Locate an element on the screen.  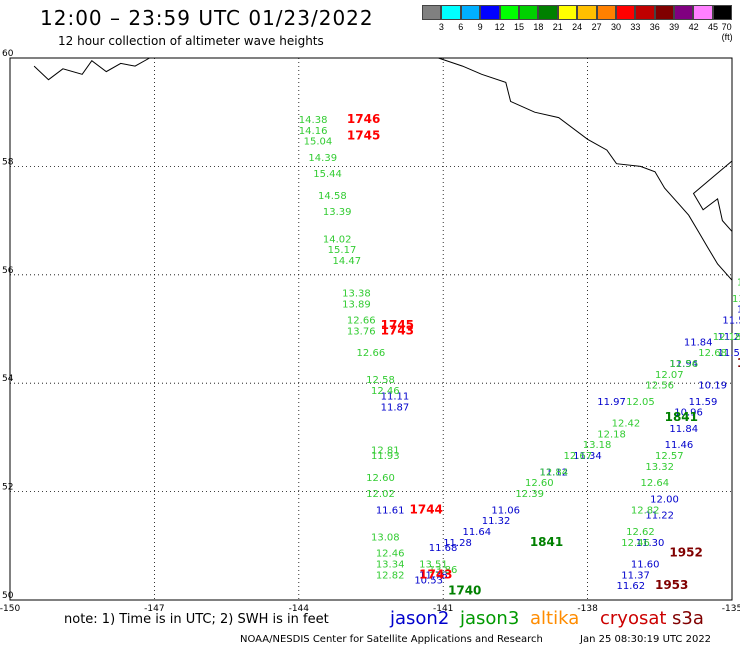
wave-height-label: 13.08 is located at coordinates (385, 537).